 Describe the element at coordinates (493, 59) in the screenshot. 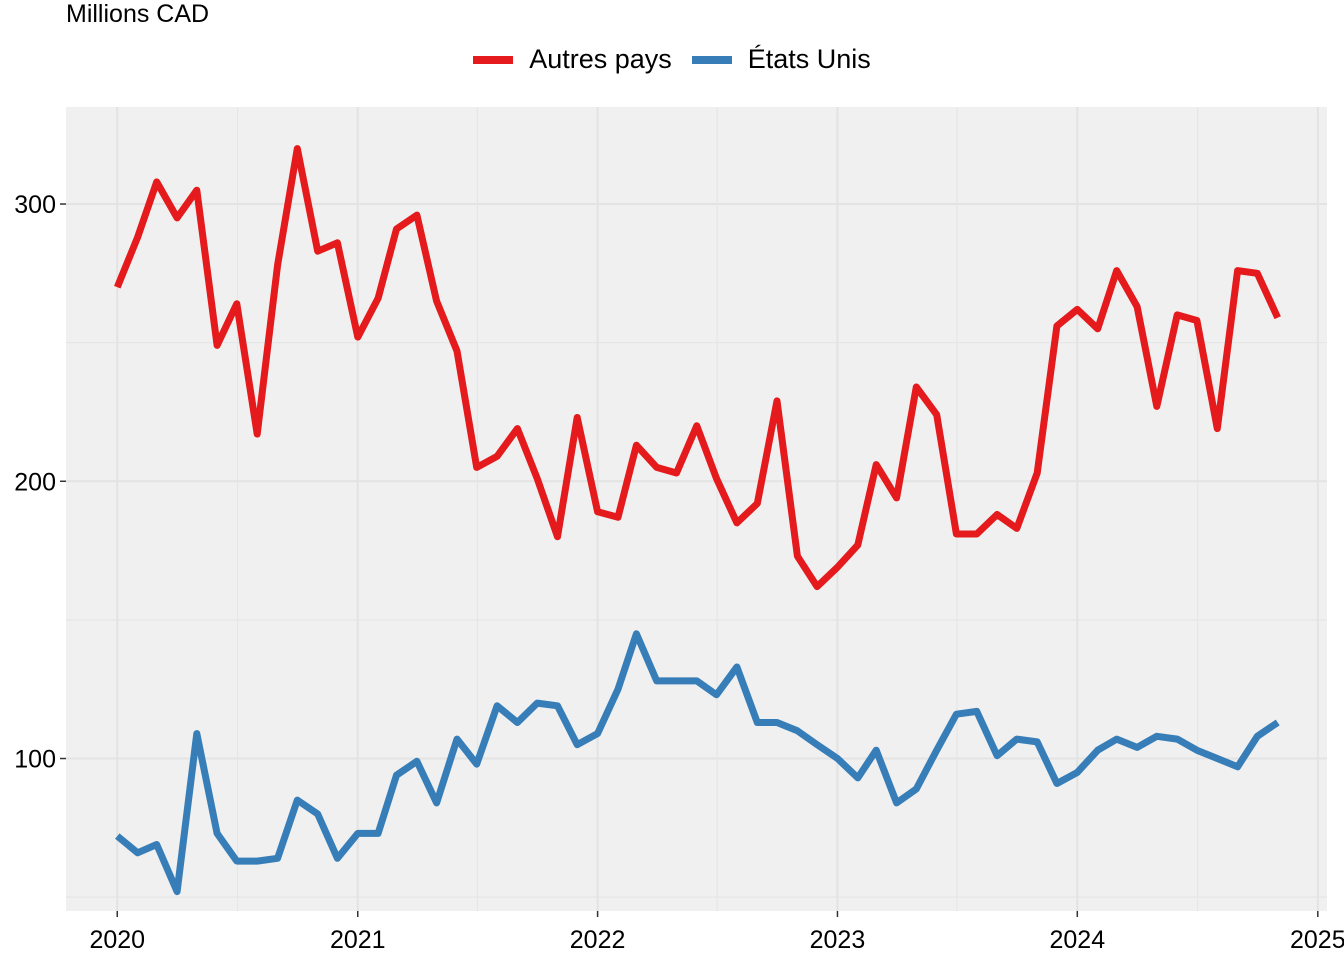

I see `legend-swatch-autres-pays` at that location.